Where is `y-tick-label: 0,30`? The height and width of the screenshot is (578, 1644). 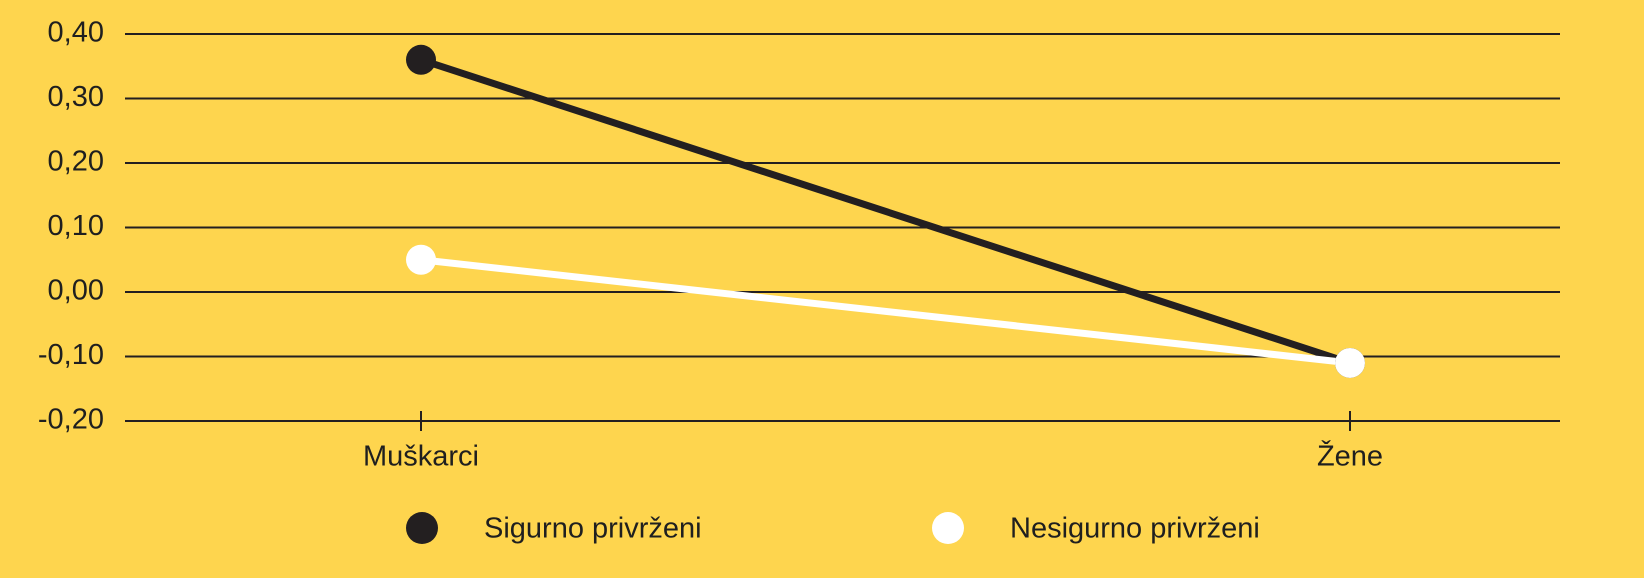 y-tick-label: 0,30 is located at coordinates (76, 97).